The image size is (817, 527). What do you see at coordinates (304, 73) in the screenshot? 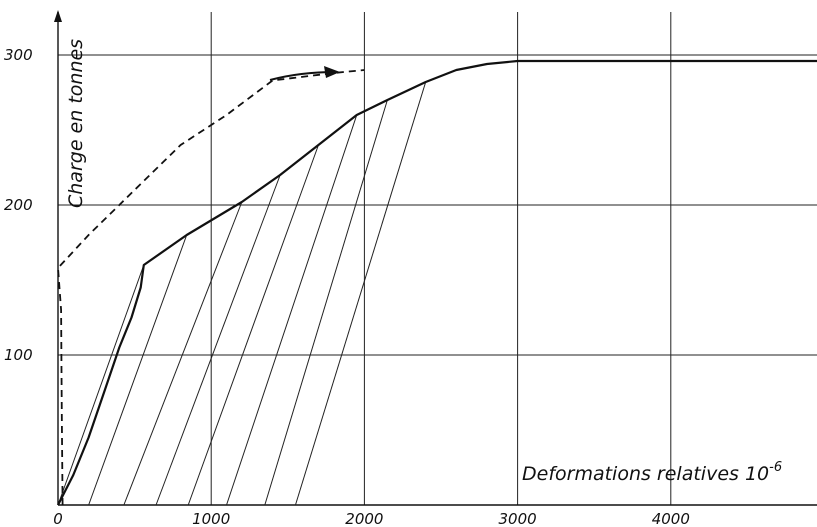
I see `direction-arrow` at bounding box center [304, 73].